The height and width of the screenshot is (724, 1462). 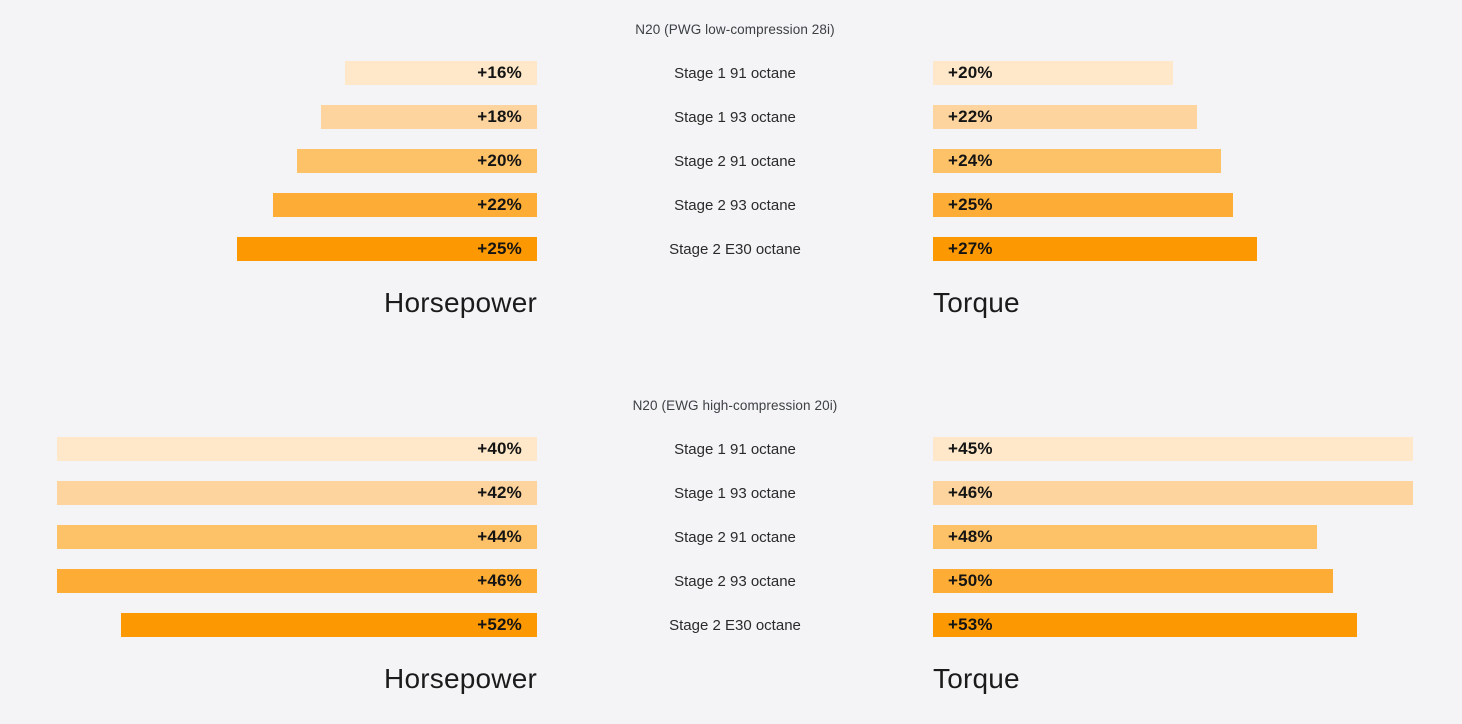 What do you see at coordinates (297, 581) in the screenshot?
I see `horsepower-bar: +46%` at bounding box center [297, 581].